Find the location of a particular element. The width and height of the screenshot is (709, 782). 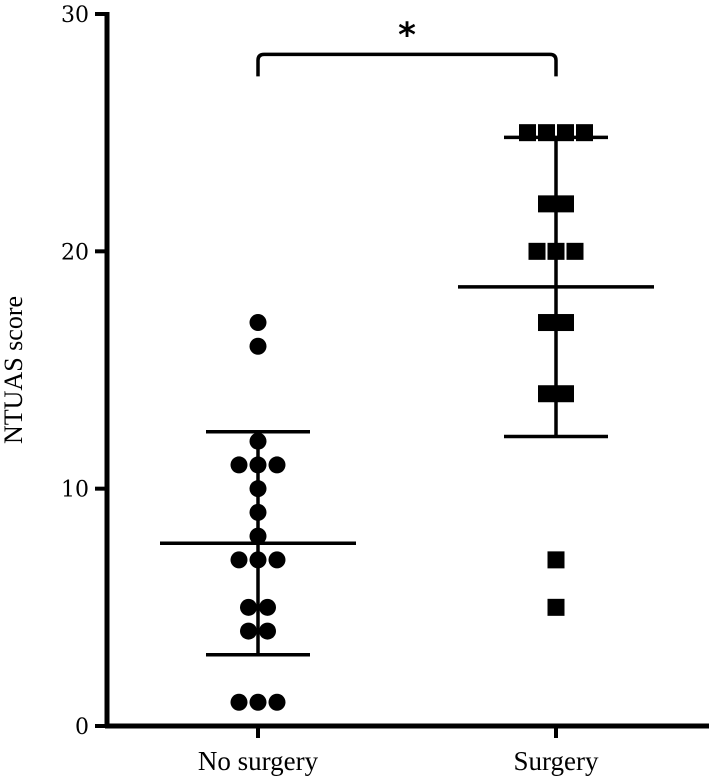

significance-bracket: * is located at coordinates (407, 46).